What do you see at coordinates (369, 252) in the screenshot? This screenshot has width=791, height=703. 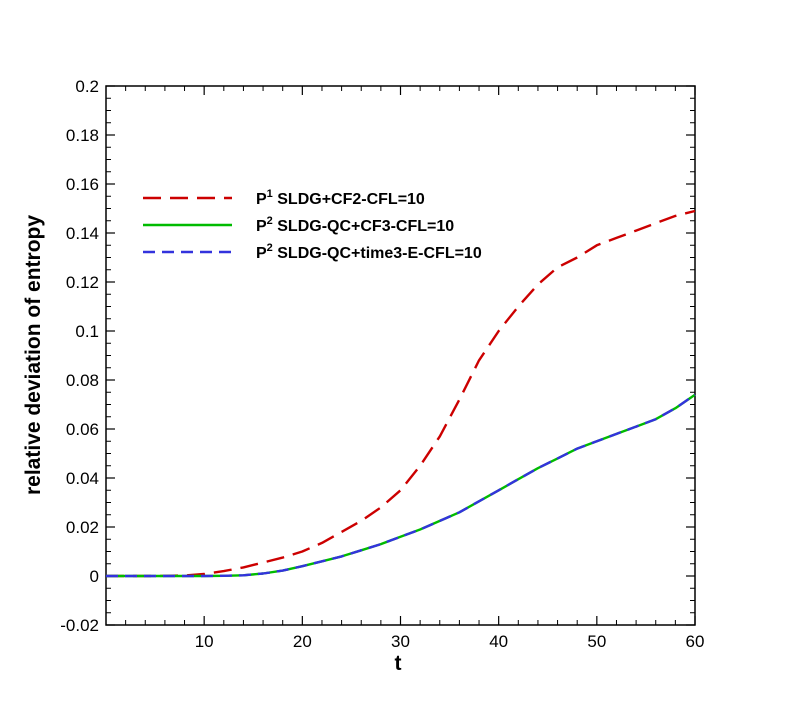 I see `legend-entry-3: P2 SLDG-QC+time3-E-CFL=10` at bounding box center [369, 252].